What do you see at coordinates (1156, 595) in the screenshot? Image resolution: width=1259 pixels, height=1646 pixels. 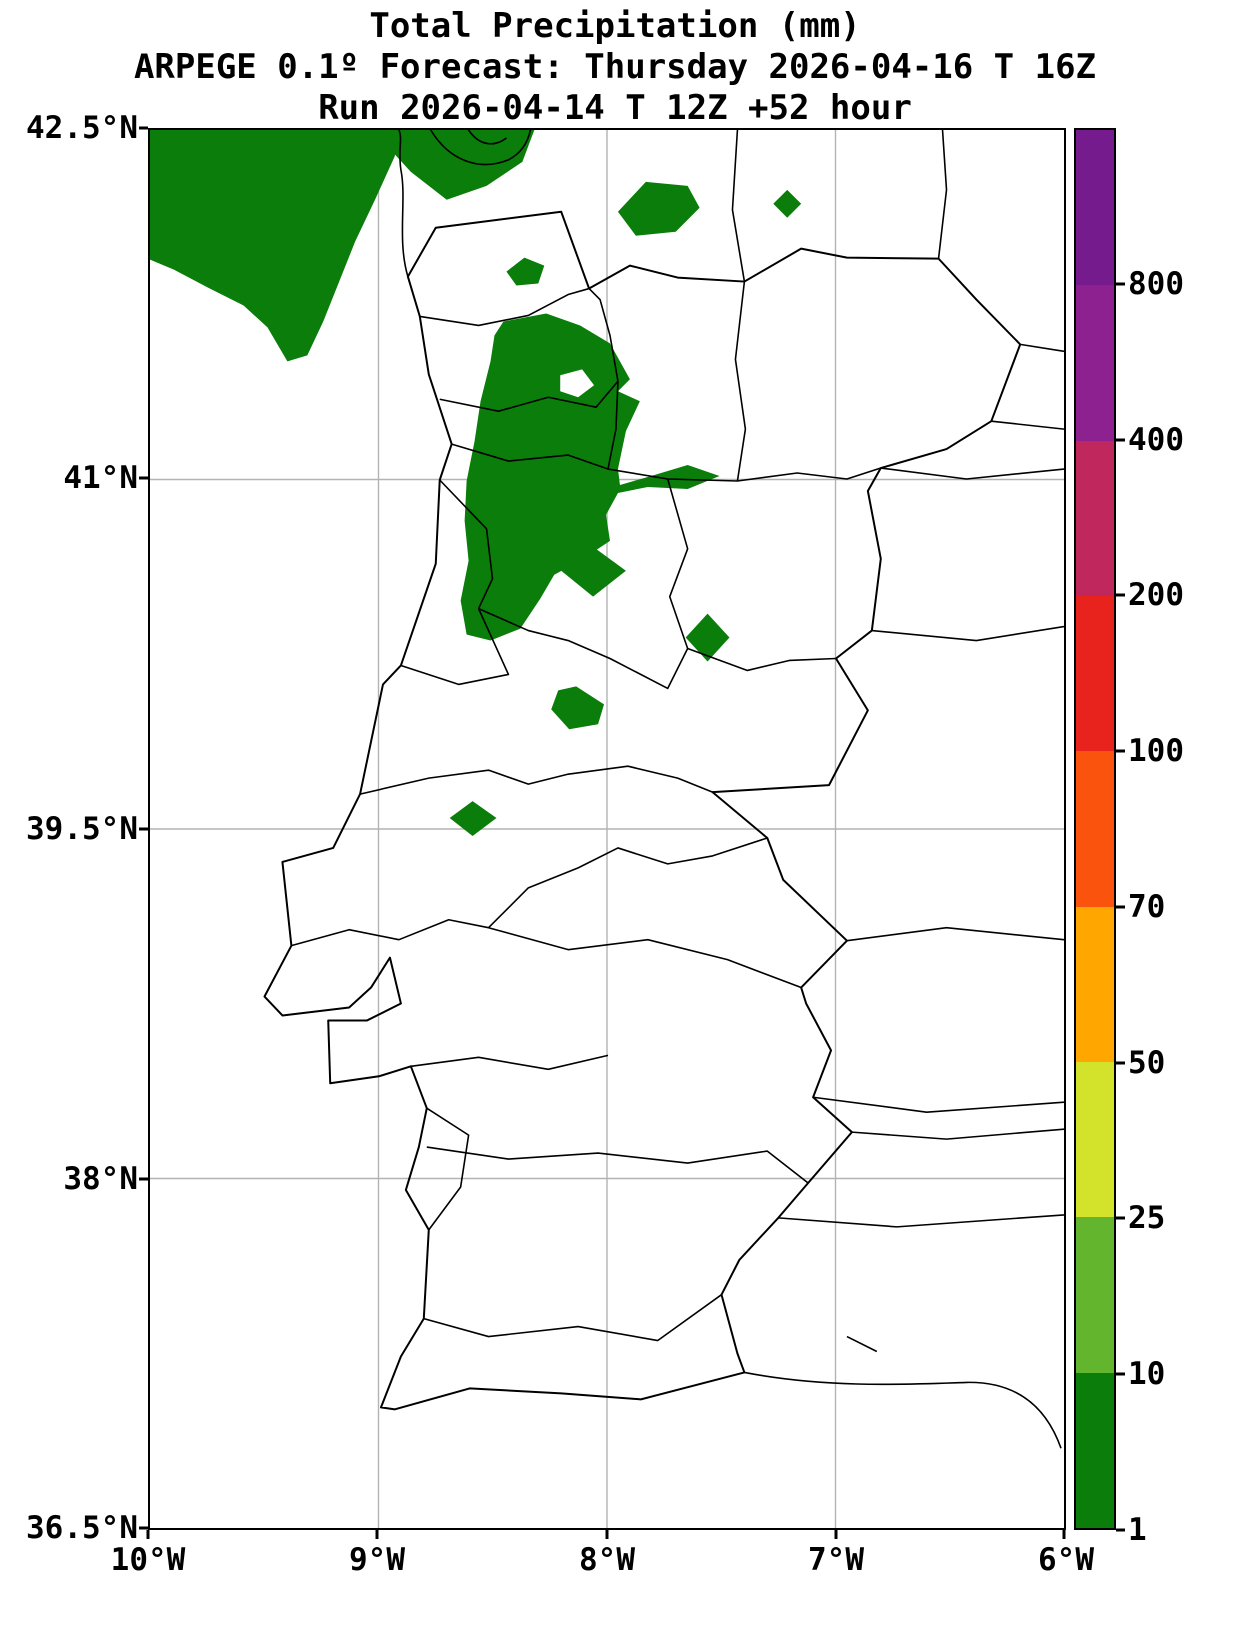 I see `colorbar-tick-label: 200` at bounding box center [1156, 595].